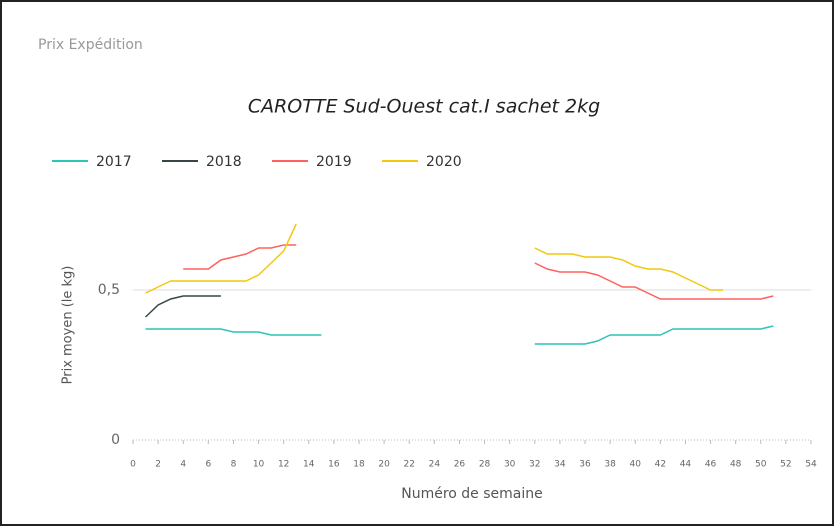 The image size is (834, 526). I want to click on x-tick-label: 18, so click(359, 465).